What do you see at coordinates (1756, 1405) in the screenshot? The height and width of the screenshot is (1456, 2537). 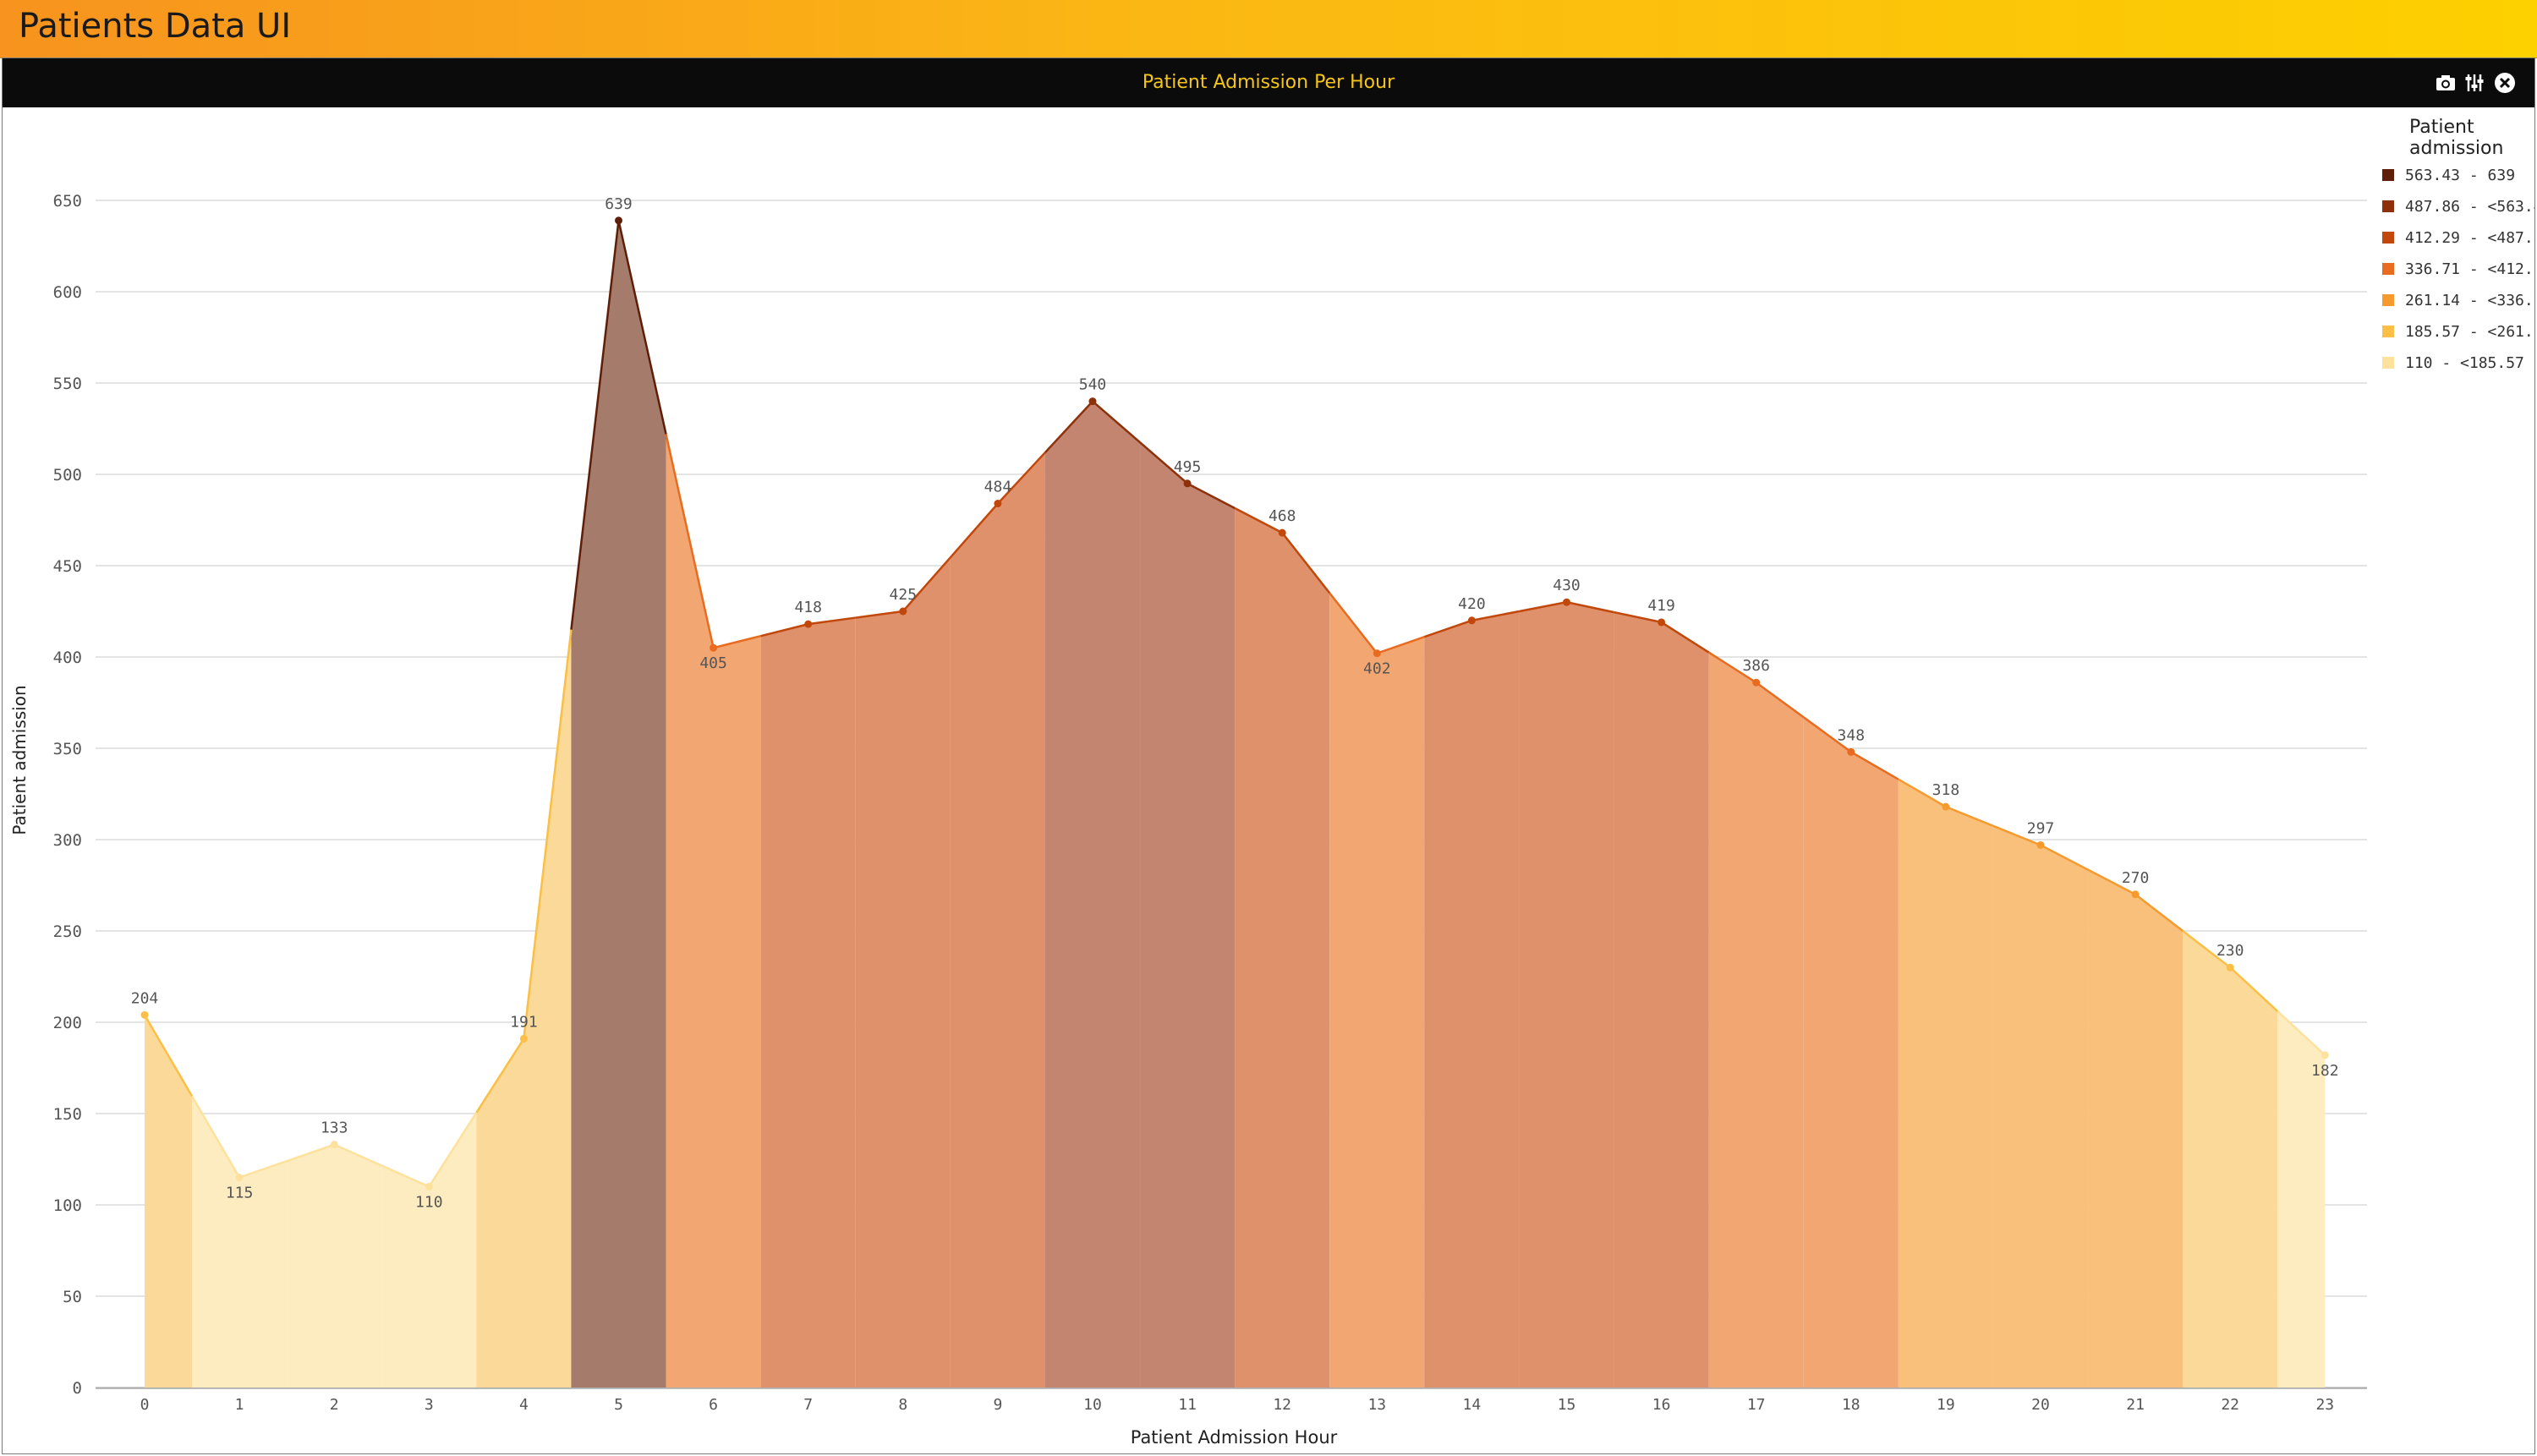 I see `x-tick-label: 17` at bounding box center [1756, 1405].